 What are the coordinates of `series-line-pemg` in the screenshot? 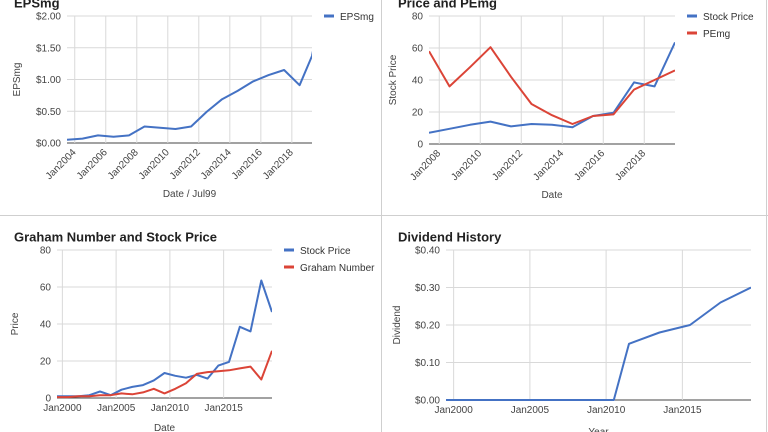 It's located at (552, 85).